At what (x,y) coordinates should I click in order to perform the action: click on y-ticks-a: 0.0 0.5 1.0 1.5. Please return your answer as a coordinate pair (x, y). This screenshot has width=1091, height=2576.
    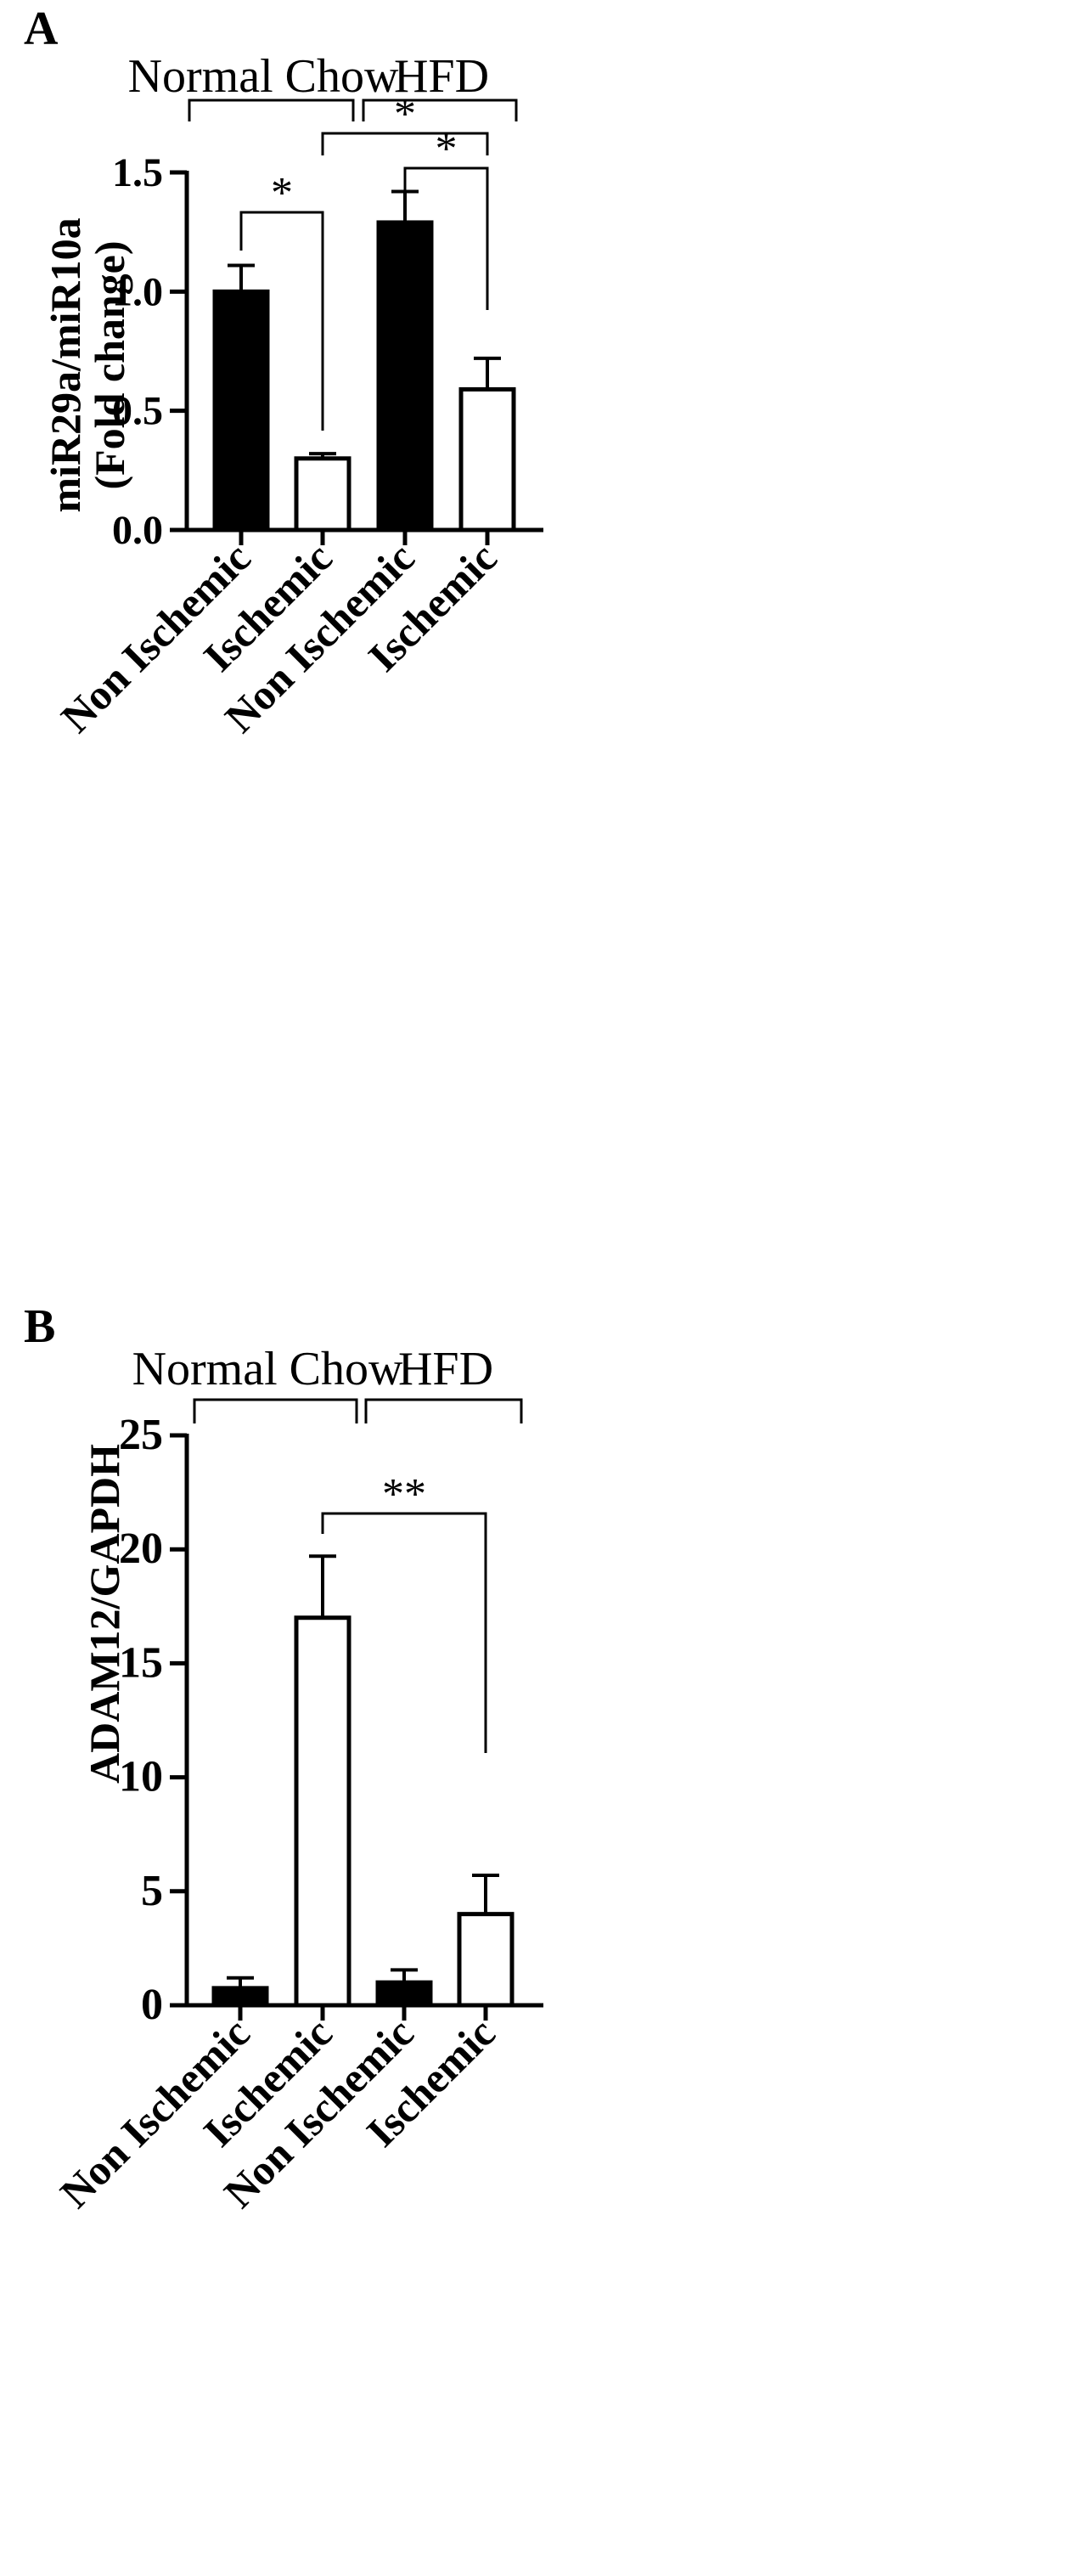
    Looking at the image, I should click on (327, 351).